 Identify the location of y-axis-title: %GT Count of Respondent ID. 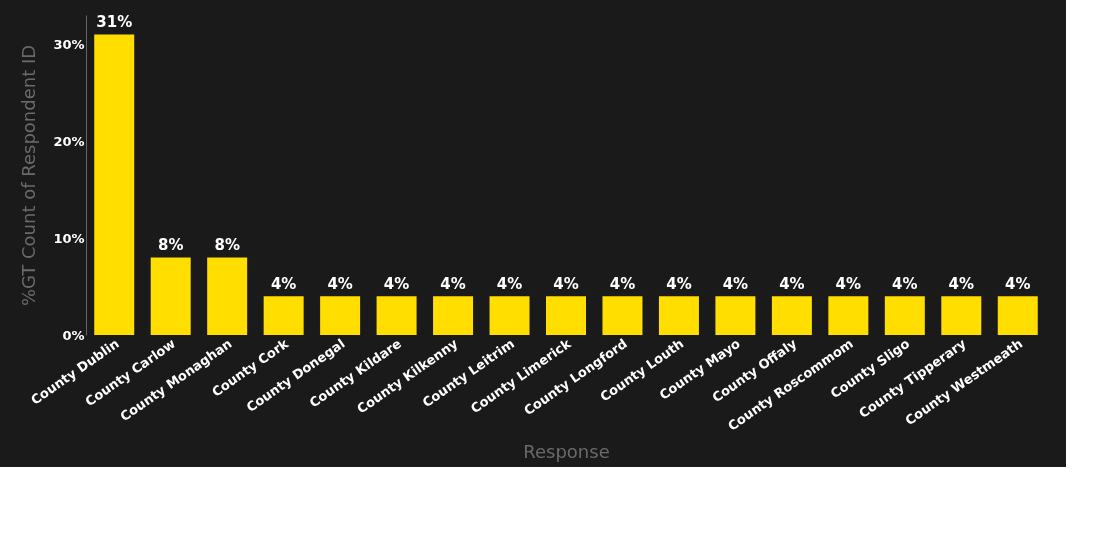
(29, 175).